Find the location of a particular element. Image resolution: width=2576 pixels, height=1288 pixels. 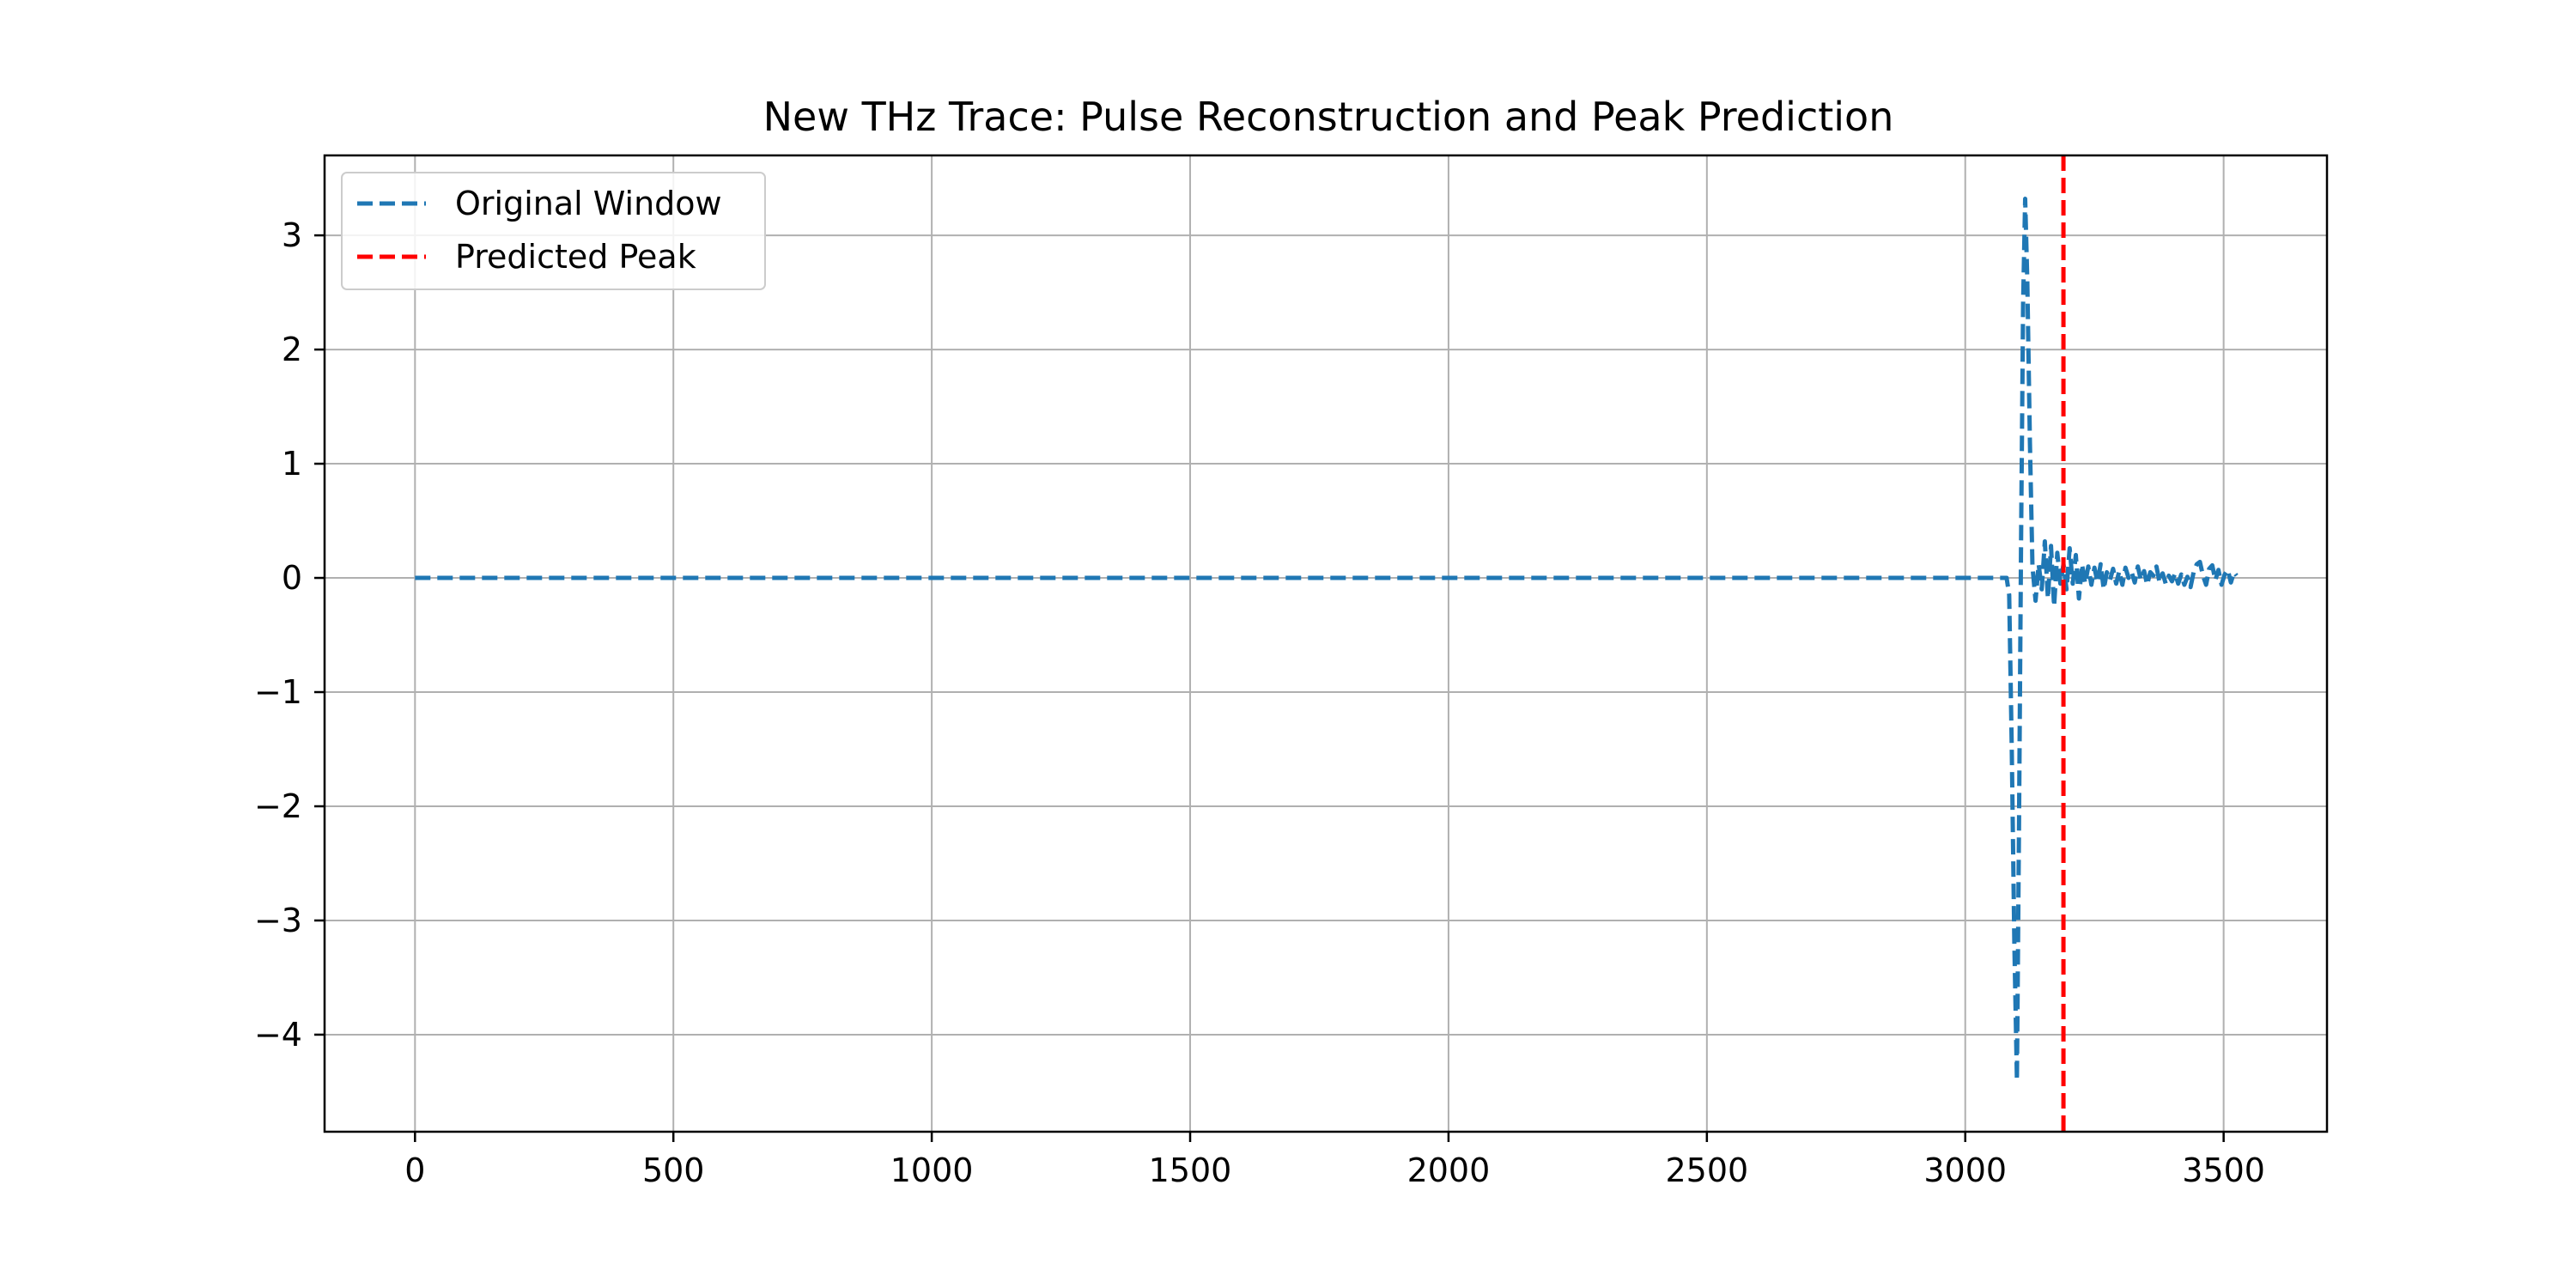

x-tick-label: 500 is located at coordinates (673, 1170).